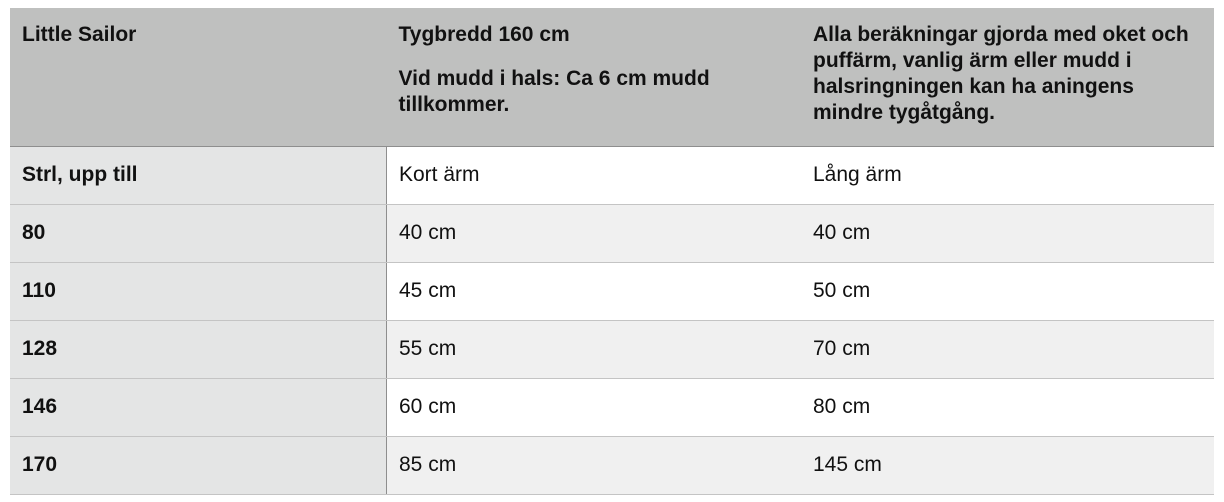 The width and height of the screenshot is (1224, 502). What do you see at coordinates (593, 349) in the screenshot?
I see `short-sleeve-cell: 55 cm` at bounding box center [593, 349].